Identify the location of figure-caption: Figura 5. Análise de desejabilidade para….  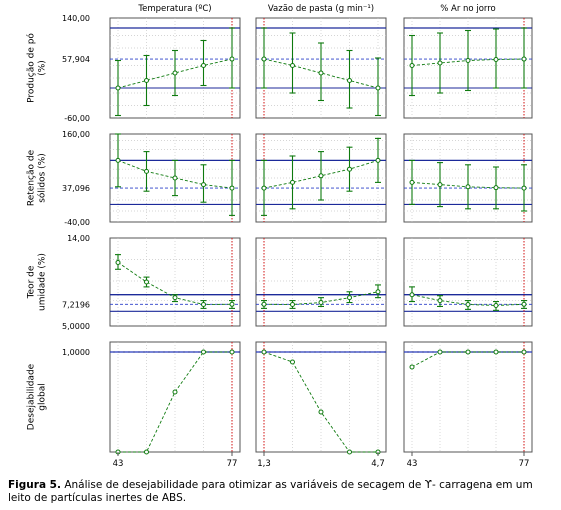
(282, 492).